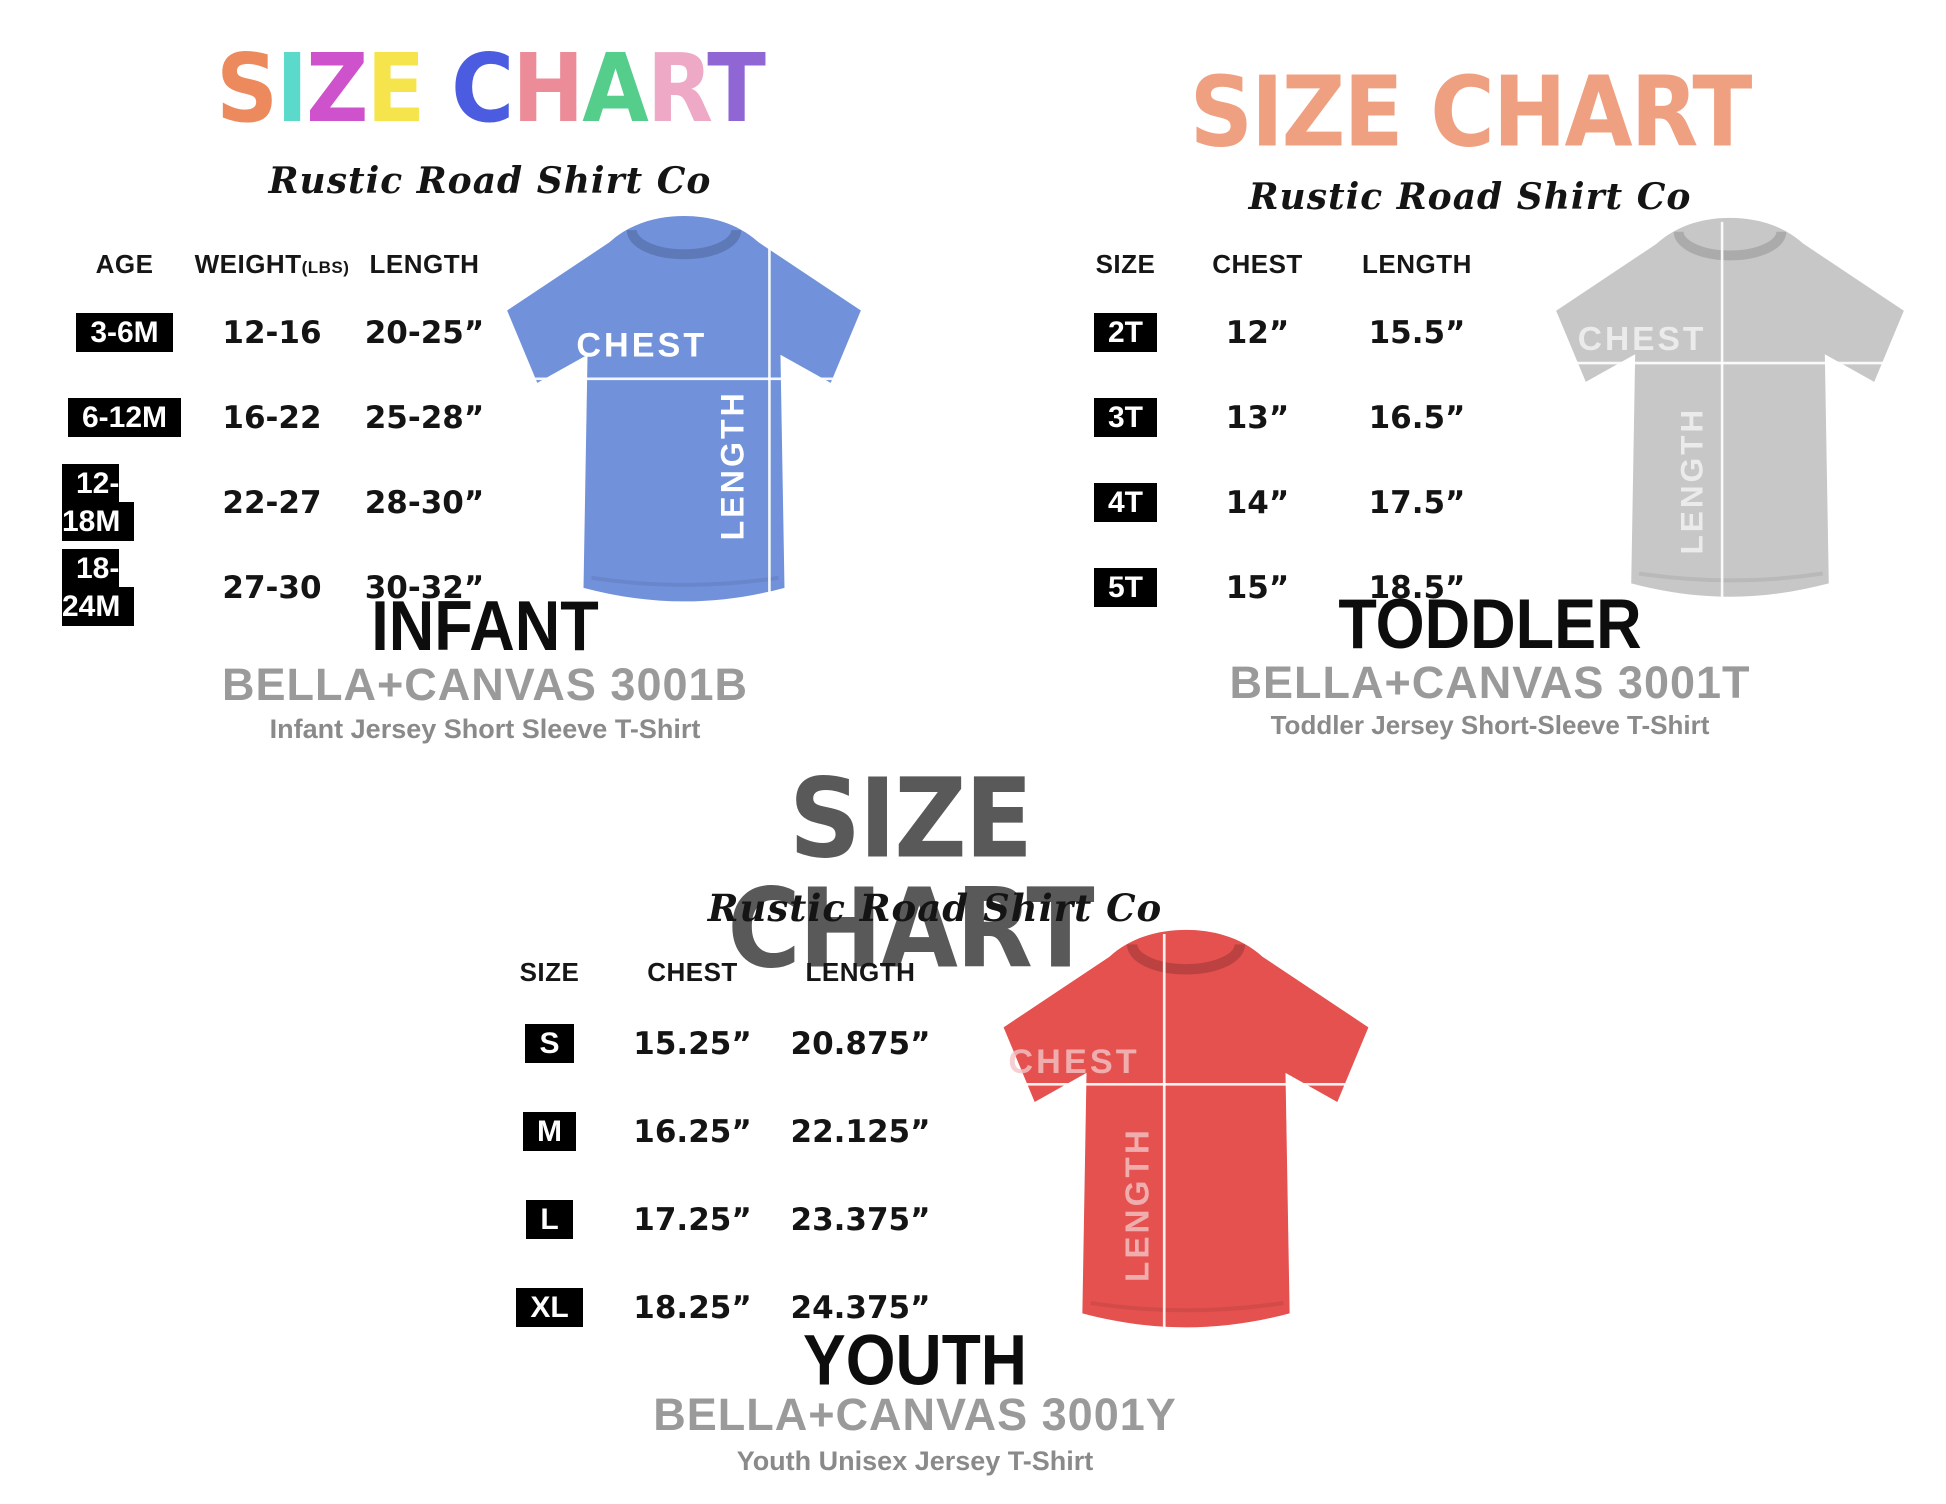 The image size is (1946, 1504). I want to click on toddler-shirt-photo: CHEST LENGTH, so click(1736, 409).